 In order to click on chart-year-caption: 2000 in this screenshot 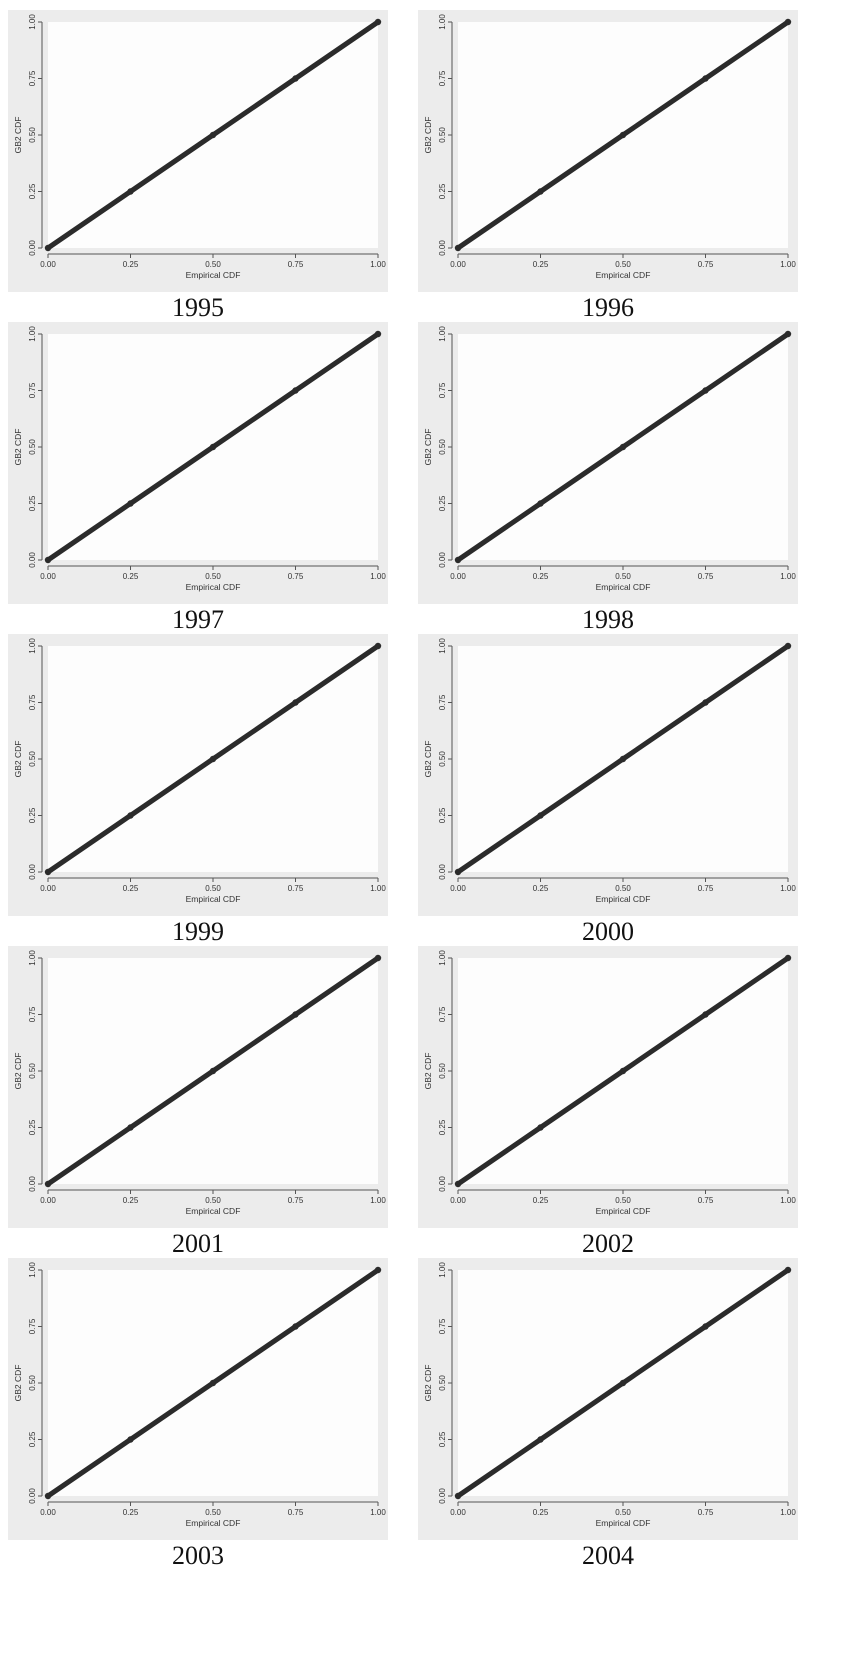, I will do `click(608, 931)`.